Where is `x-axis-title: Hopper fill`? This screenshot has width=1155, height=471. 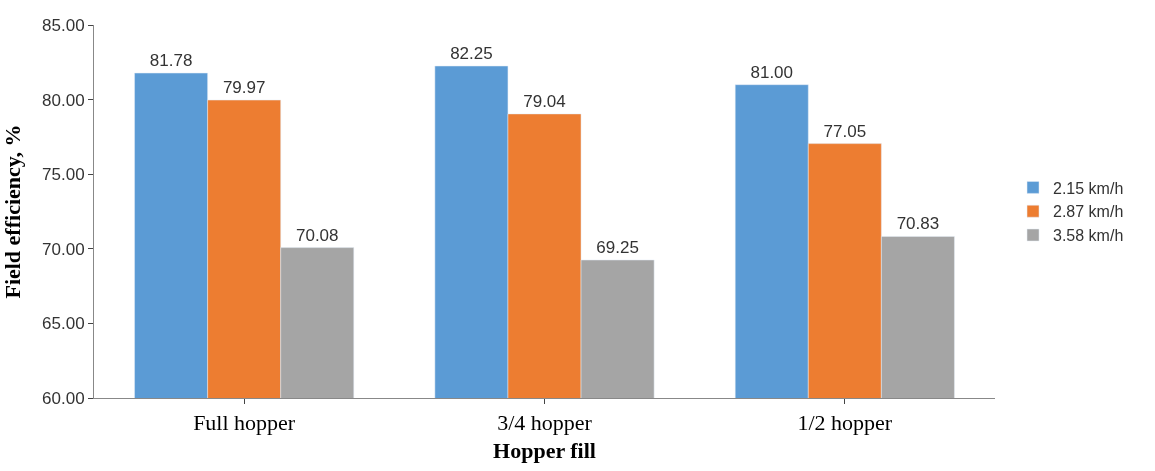 x-axis-title: Hopper fill is located at coordinates (544, 451).